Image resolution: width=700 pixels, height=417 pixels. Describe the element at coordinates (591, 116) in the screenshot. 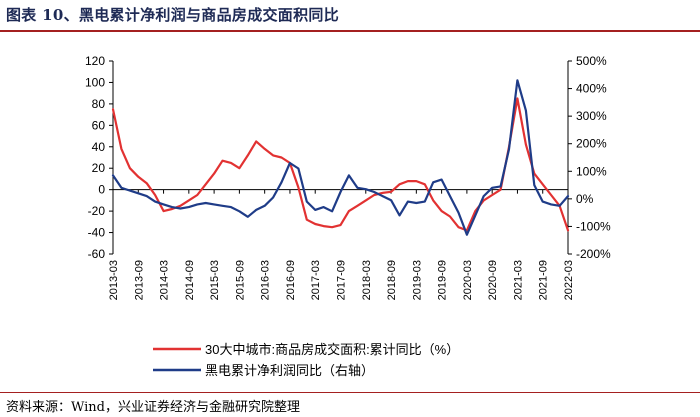

I see `right-axis-tick-label: 300%` at that location.